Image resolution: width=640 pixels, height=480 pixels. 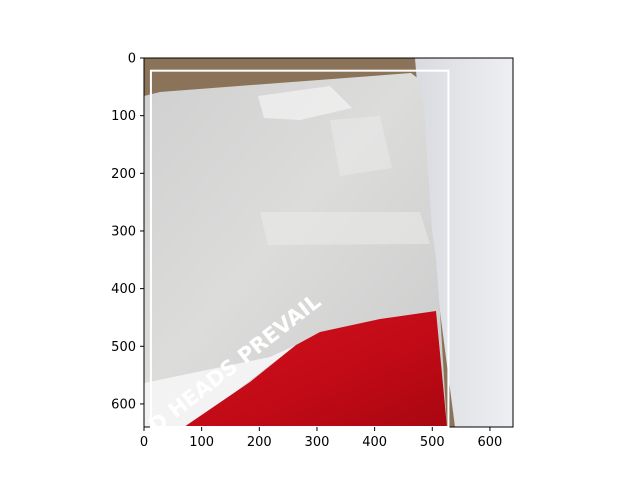 What do you see at coordinates (123, 174) in the screenshot?
I see `y-tick-label: 200` at bounding box center [123, 174].